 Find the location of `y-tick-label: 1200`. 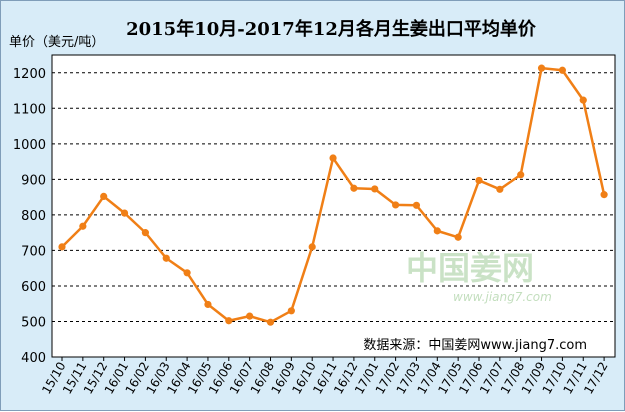

y-tick-label: 1200 is located at coordinates (29, 74).